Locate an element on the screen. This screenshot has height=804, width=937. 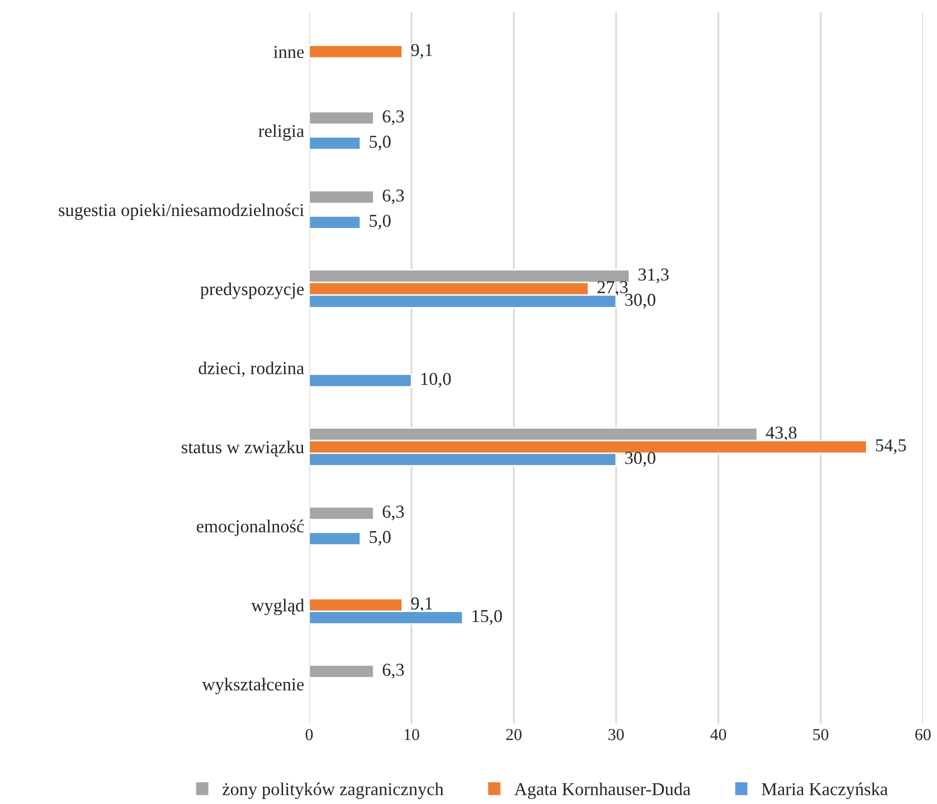
legend-label: Maria Kaczyńska is located at coordinates (825, 790).